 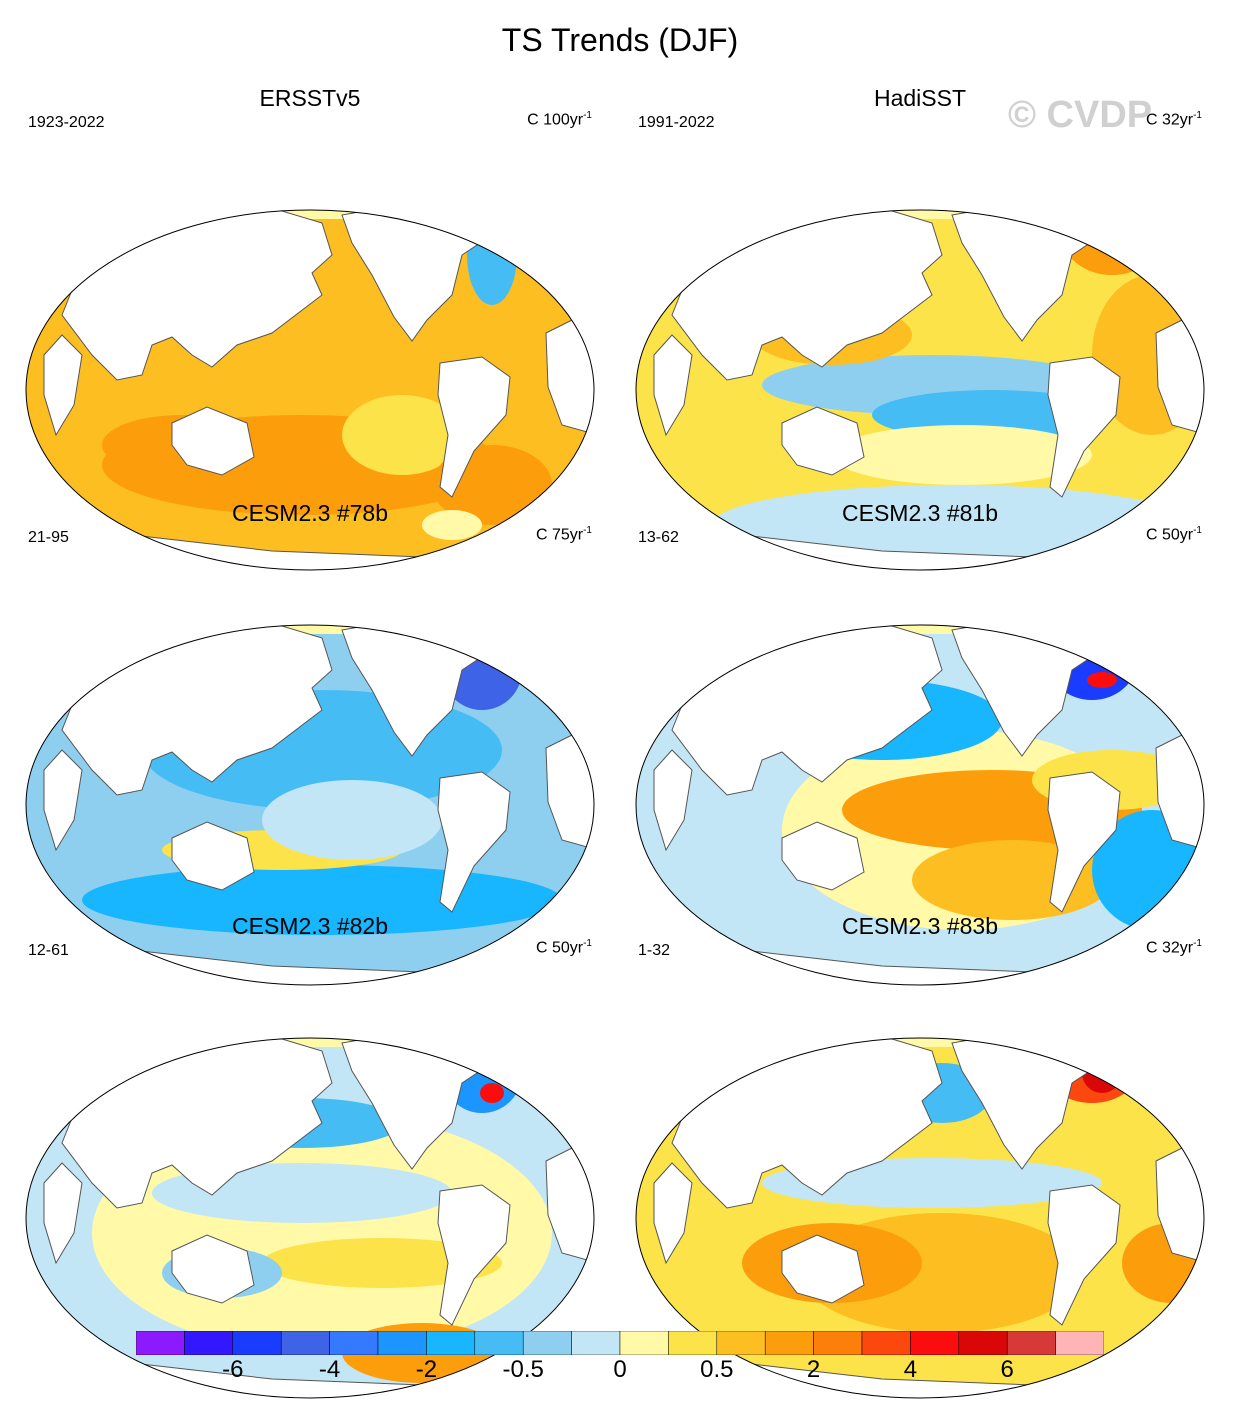 I want to click on colorbar, so click(x=620, y=1343).